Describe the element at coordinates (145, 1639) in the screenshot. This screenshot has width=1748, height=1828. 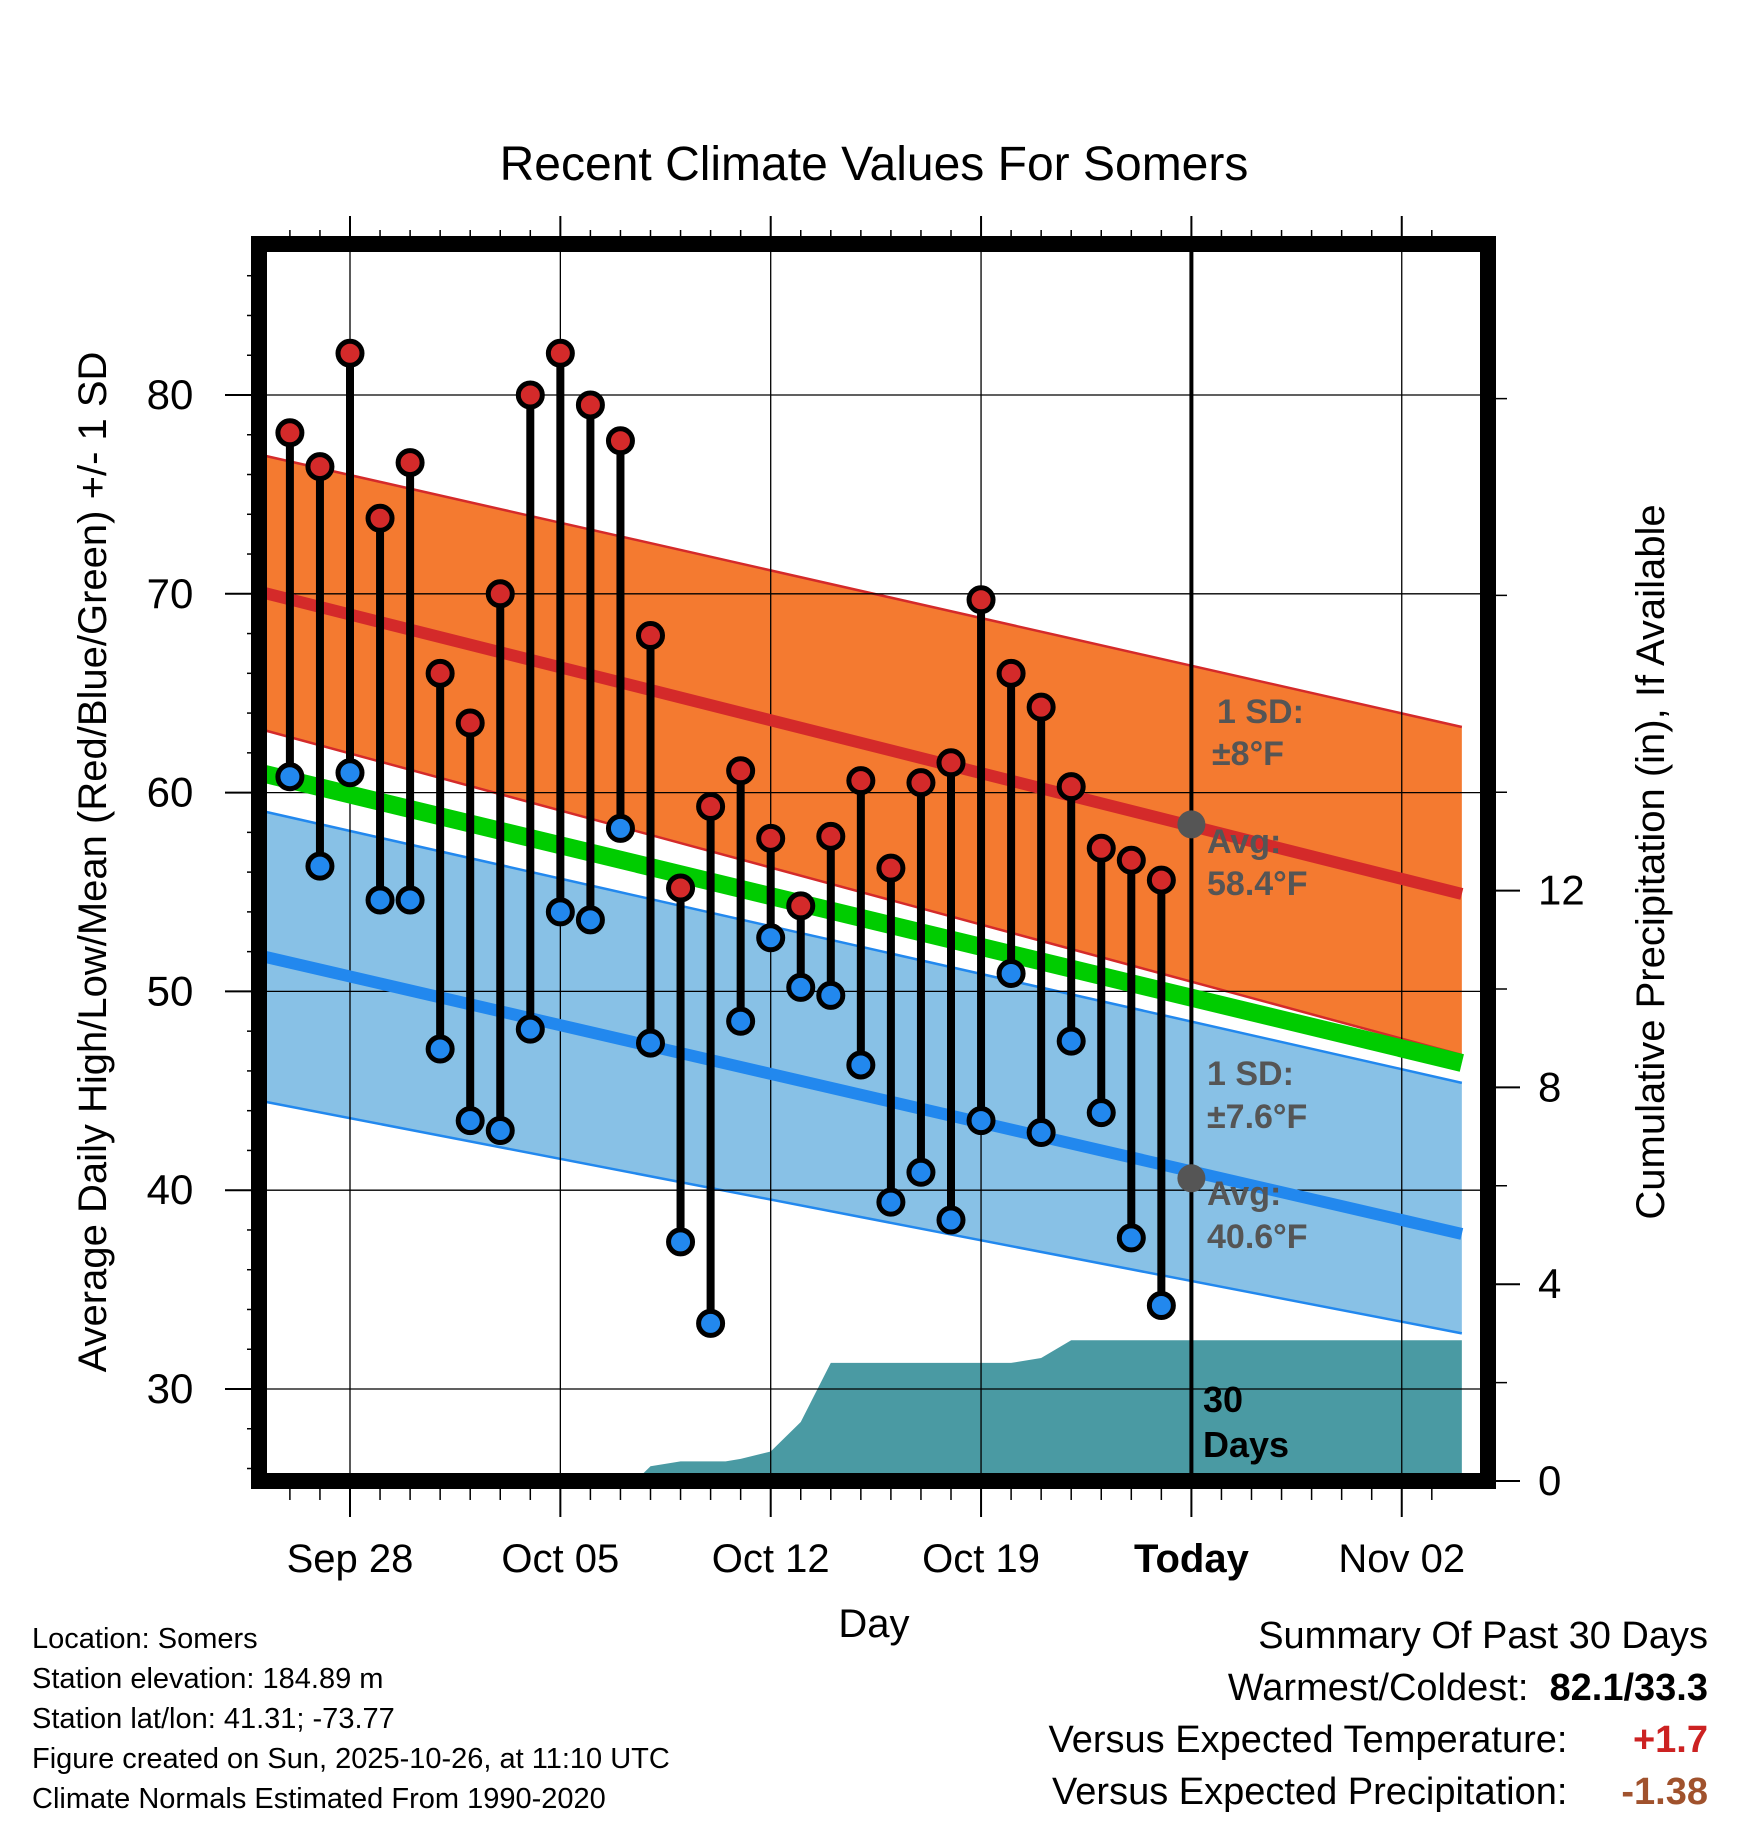
I see `footer-location: Location: Somers` at that location.